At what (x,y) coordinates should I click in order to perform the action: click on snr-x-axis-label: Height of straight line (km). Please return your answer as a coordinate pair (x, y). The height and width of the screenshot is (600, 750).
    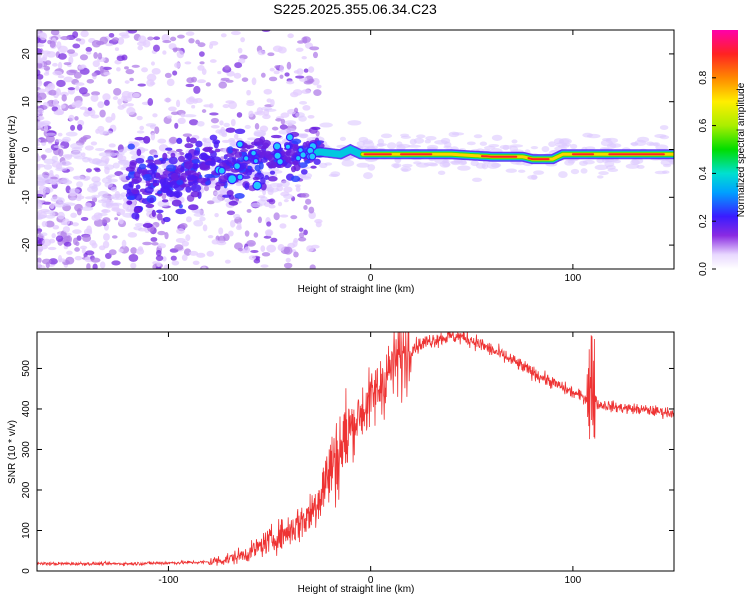
    Looking at the image, I should click on (356, 589).